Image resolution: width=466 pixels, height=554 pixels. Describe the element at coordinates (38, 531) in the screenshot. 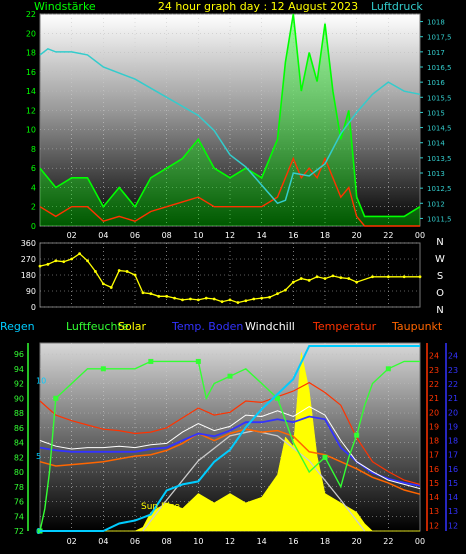

I see `rain-tick-label: 0` at that location.